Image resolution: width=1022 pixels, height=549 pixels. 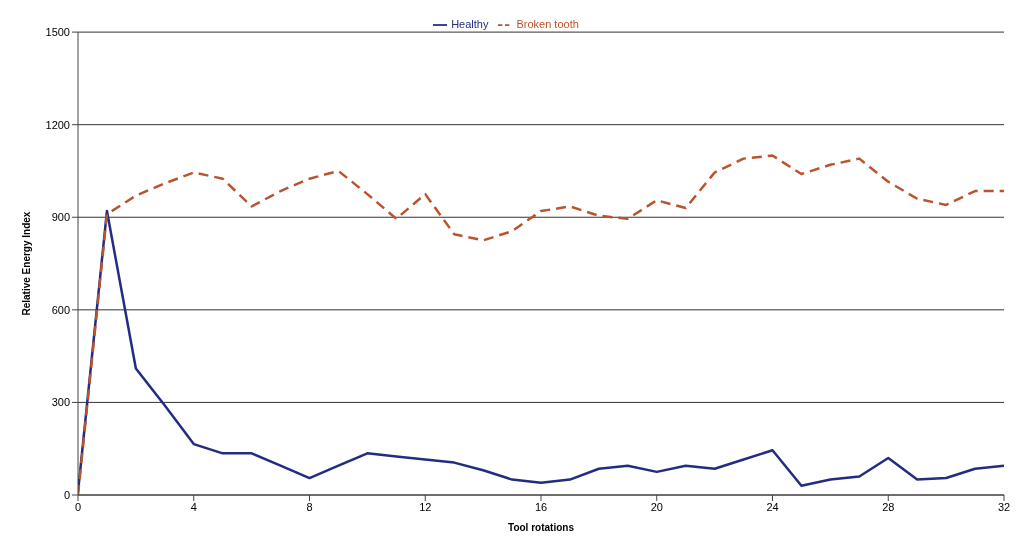 What do you see at coordinates (66, 494) in the screenshot?
I see `y-tick-label: 0` at bounding box center [66, 494].